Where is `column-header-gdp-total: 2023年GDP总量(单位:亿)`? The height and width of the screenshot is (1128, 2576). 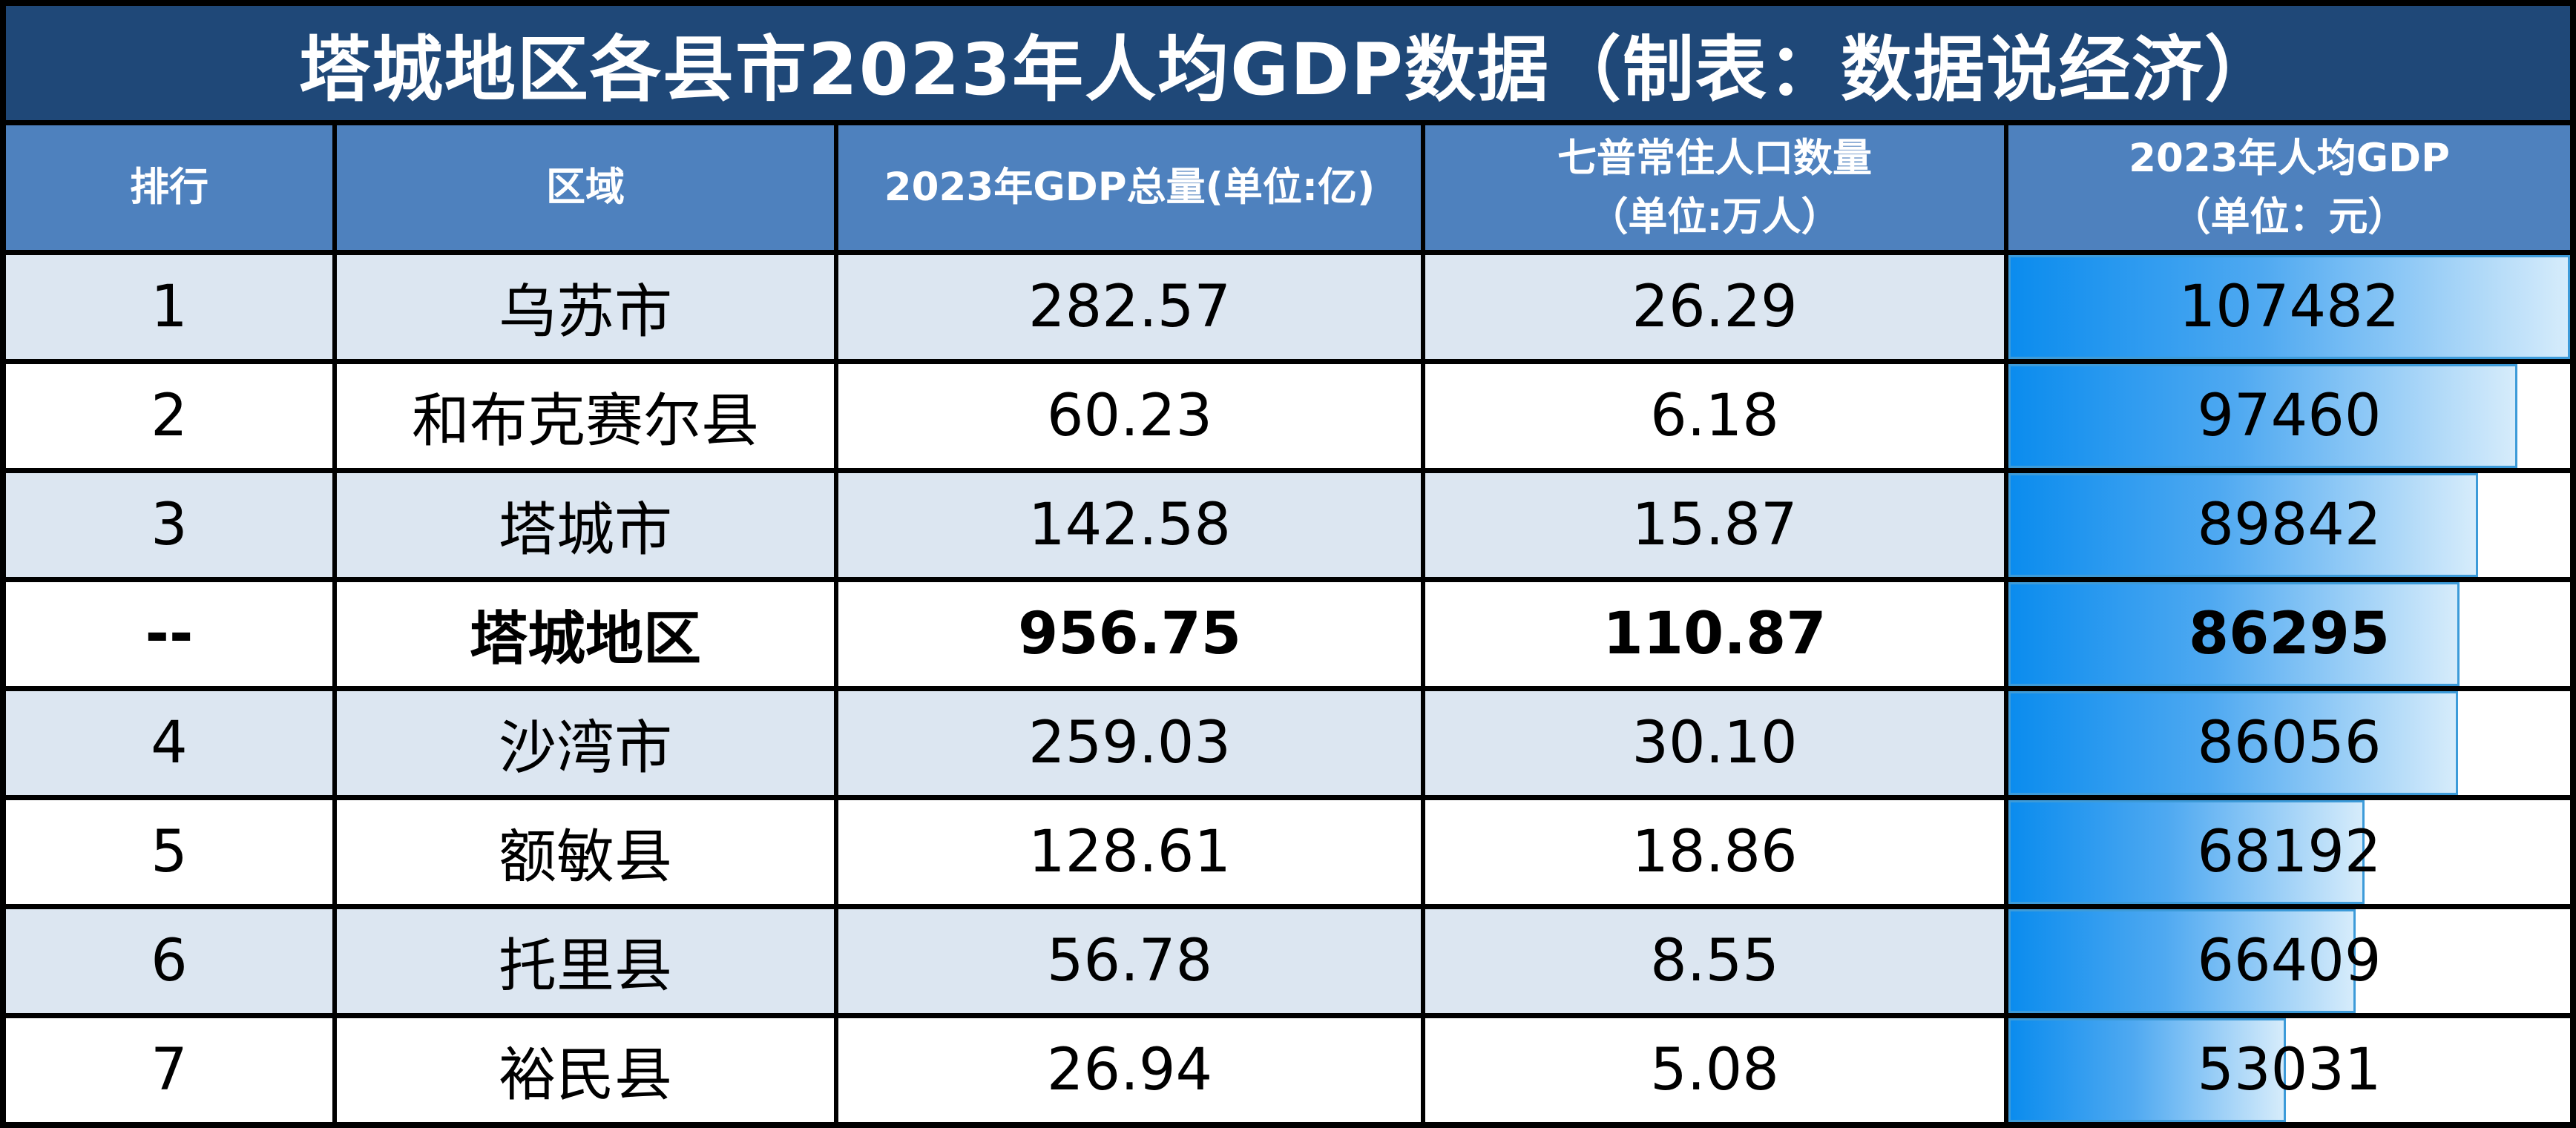 column-header-gdp-total: 2023年GDP总量(单位:亿) is located at coordinates (1129, 187).